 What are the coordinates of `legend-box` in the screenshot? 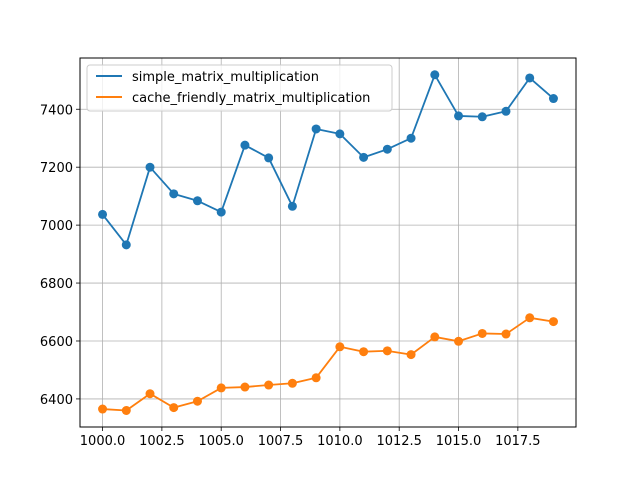 It's located at (239, 88).